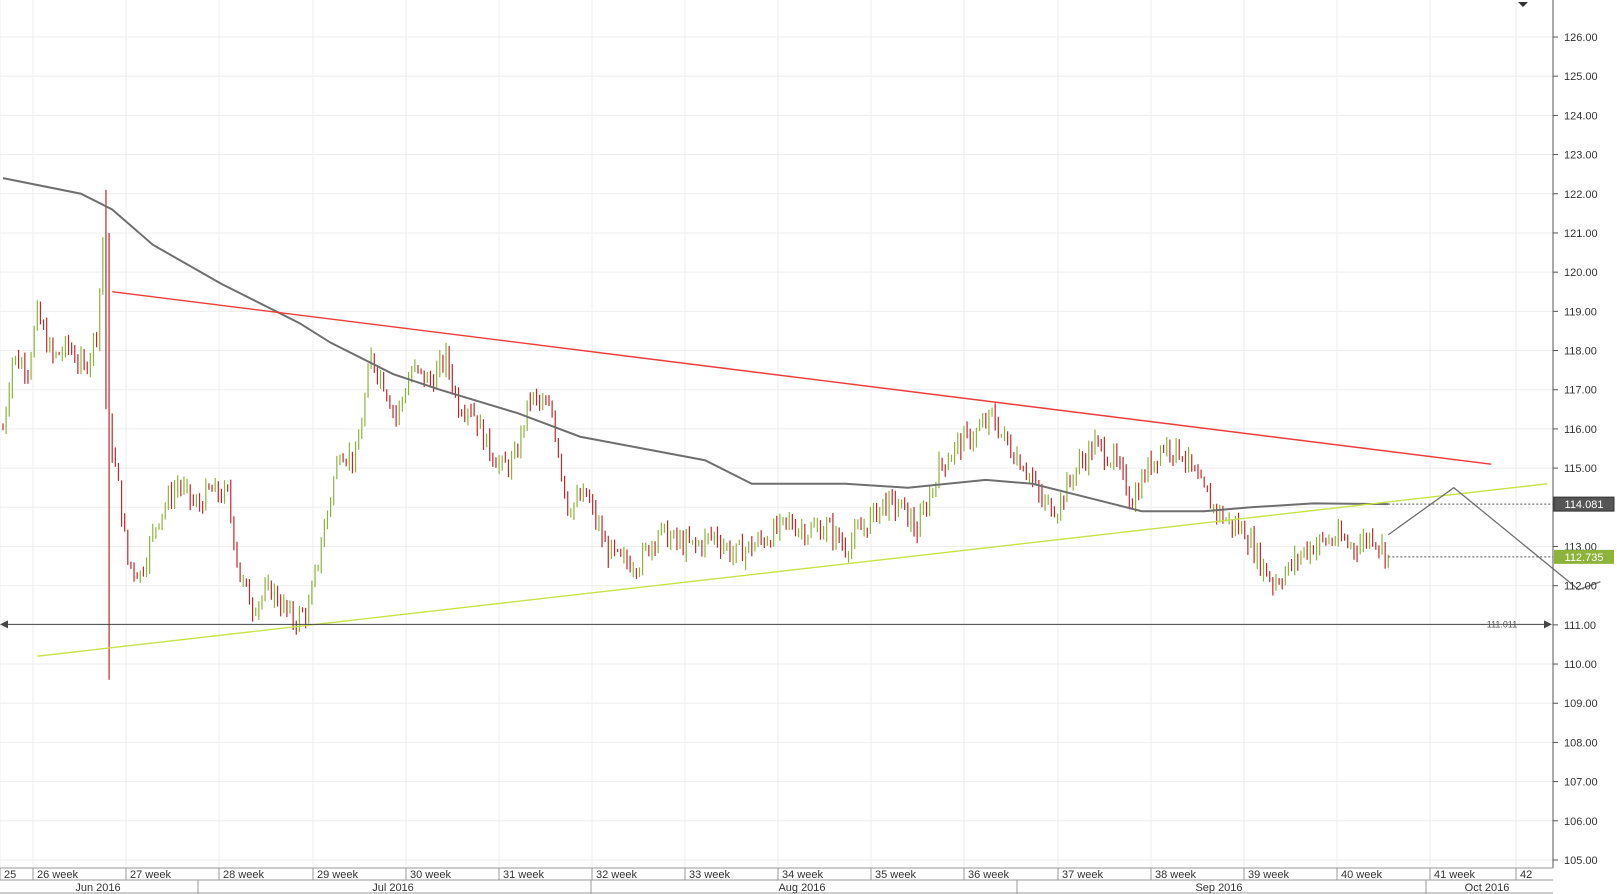 Image resolution: width=1617 pixels, height=894 pixels. Describe the element at coordinates (1581, 822) in the screenshot. I see `y-tick-label: 106.00` at that location.